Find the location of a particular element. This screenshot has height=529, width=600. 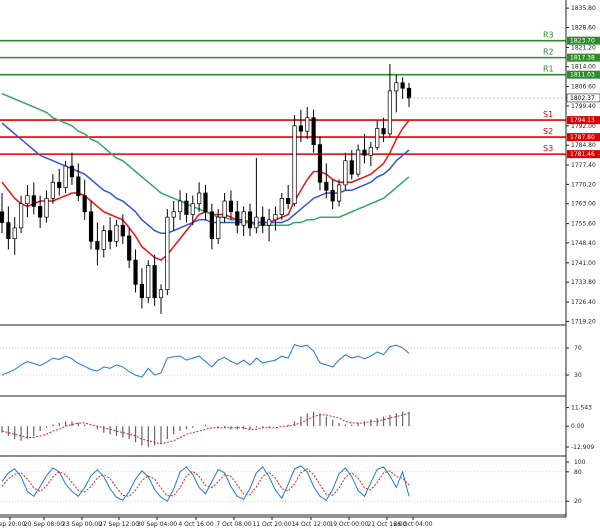

level-price-label: 1817.38 is located at coordinates (582, 58).